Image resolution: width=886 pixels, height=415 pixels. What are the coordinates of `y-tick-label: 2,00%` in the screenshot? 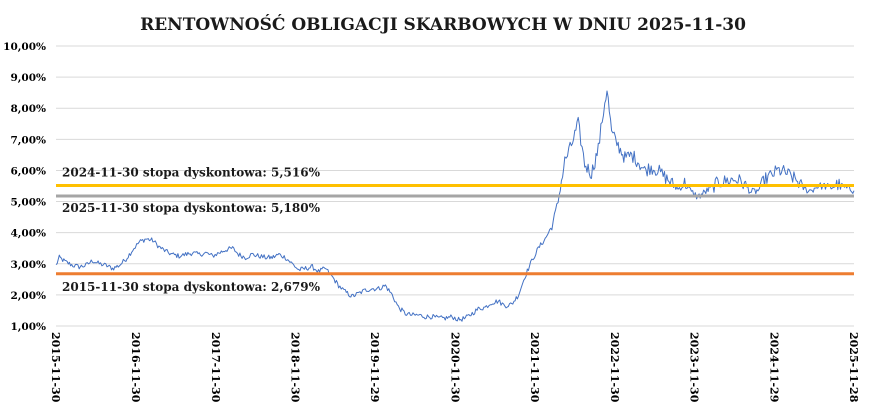 It's located at (28, 296).